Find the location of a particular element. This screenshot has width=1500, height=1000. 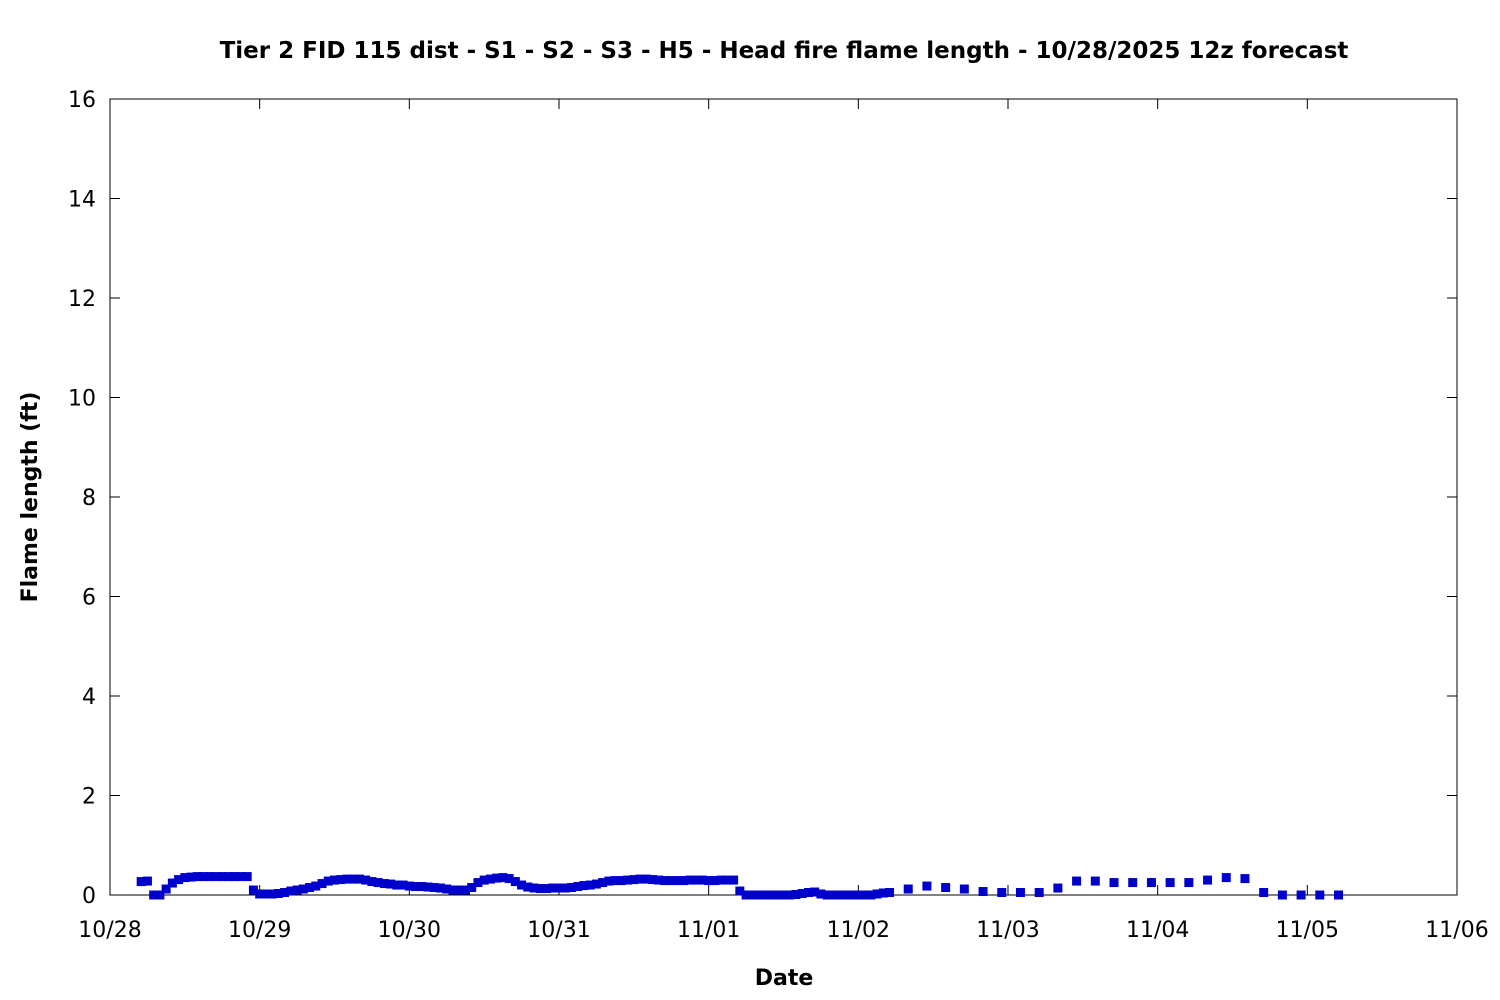

x-axis-label: Date is located at coordinates (784, 978).